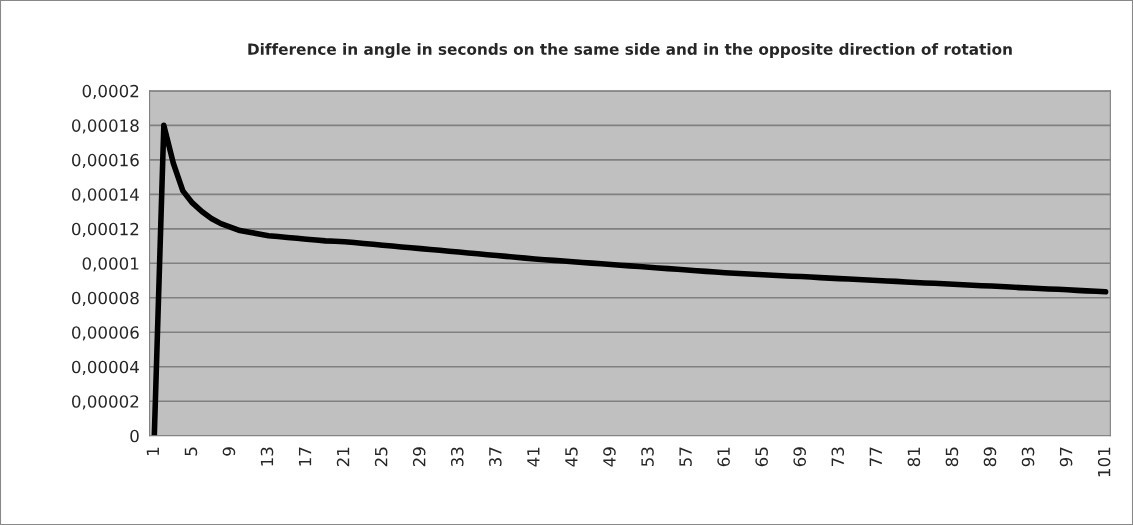 The height and width of the screenshot is (525, 1133). I want to click on x-tick-label: 101, so click(1104, 462).